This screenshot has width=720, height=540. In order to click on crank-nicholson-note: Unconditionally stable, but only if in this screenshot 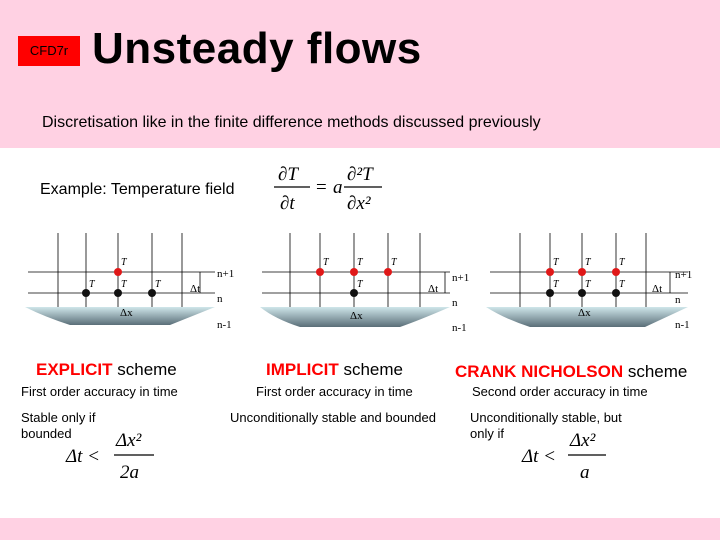, I will do `click(546, 425)`.